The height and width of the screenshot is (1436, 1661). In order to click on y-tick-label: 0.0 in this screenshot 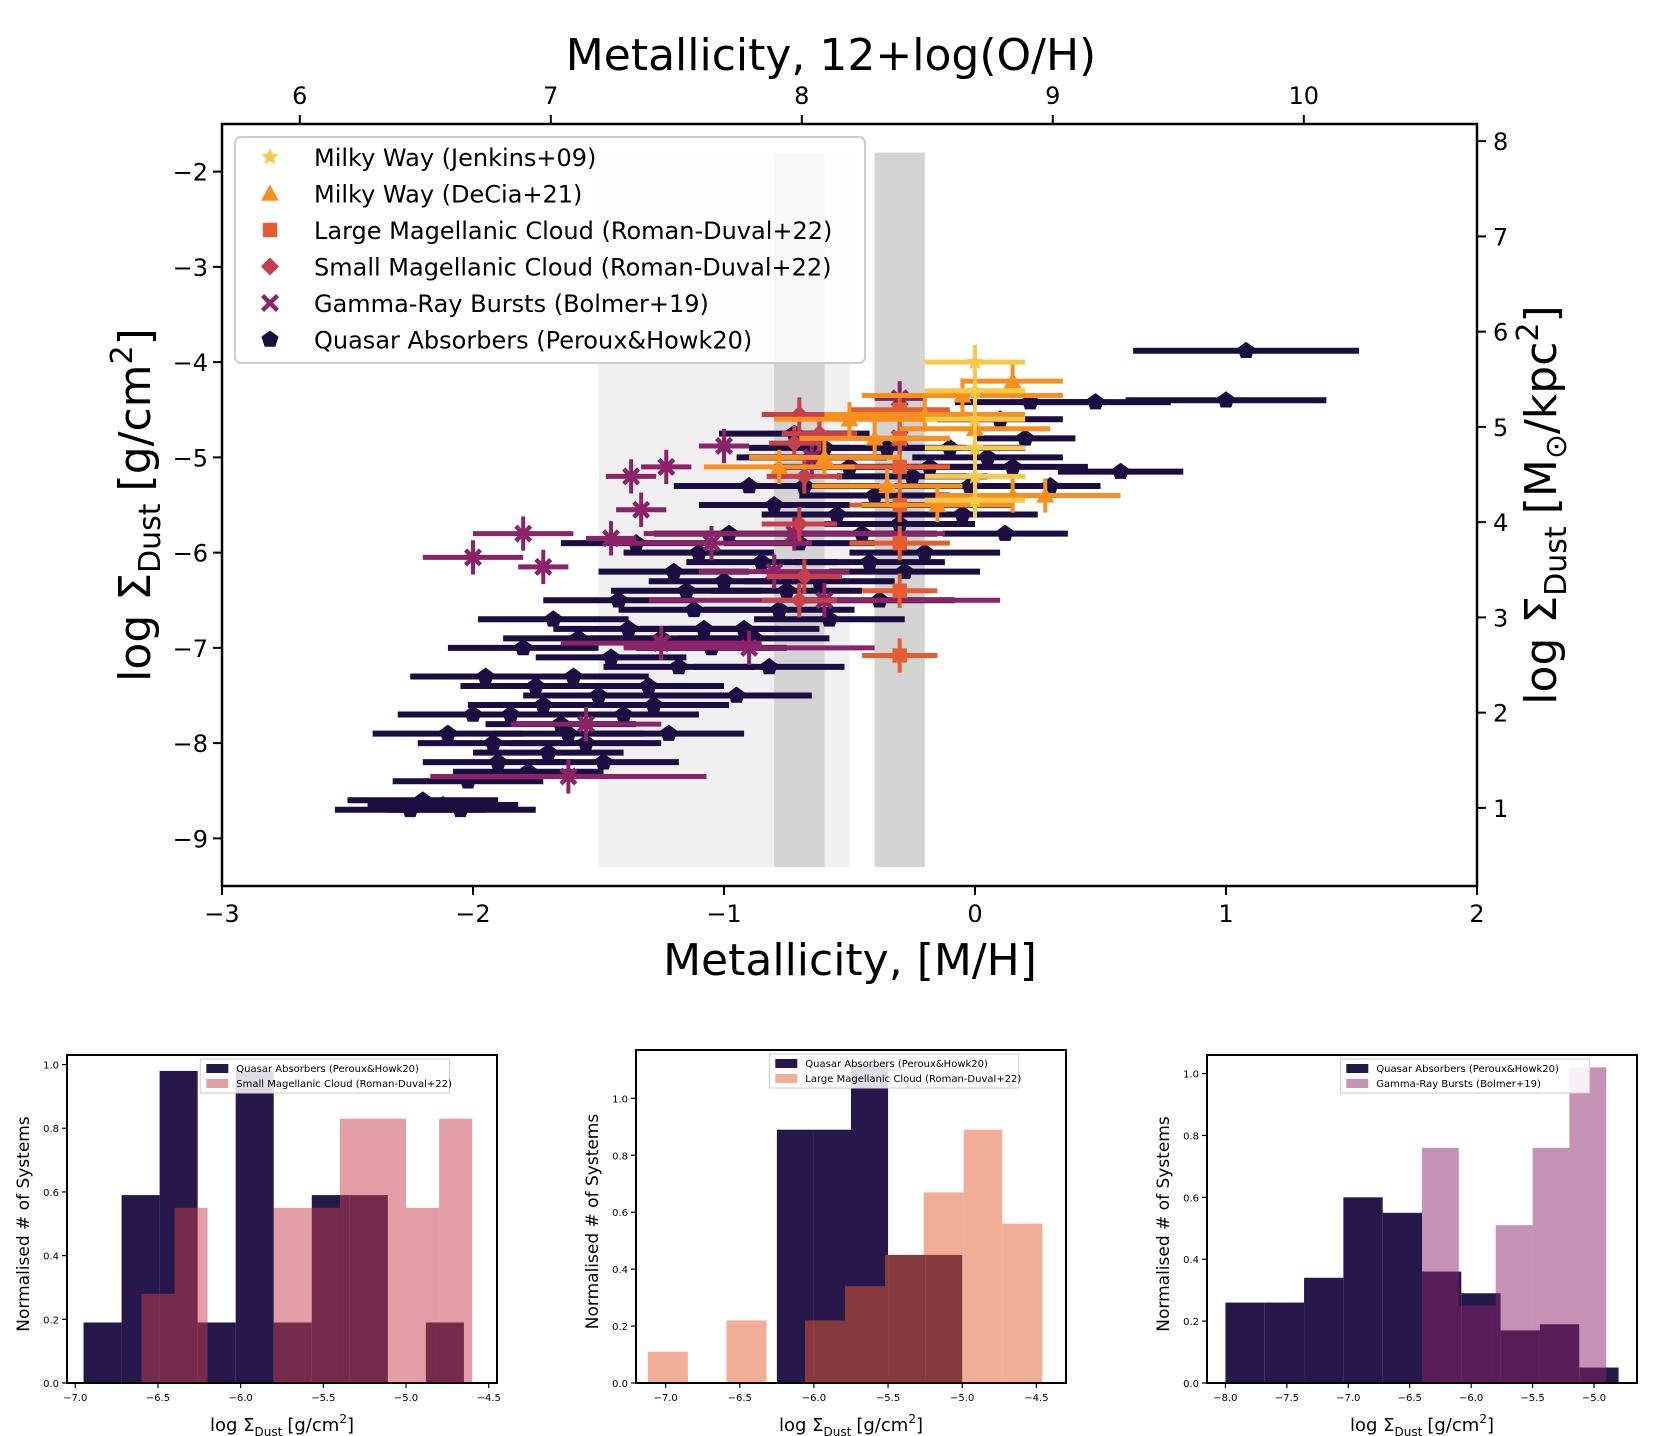, I will do `click(1191, 1384)`.